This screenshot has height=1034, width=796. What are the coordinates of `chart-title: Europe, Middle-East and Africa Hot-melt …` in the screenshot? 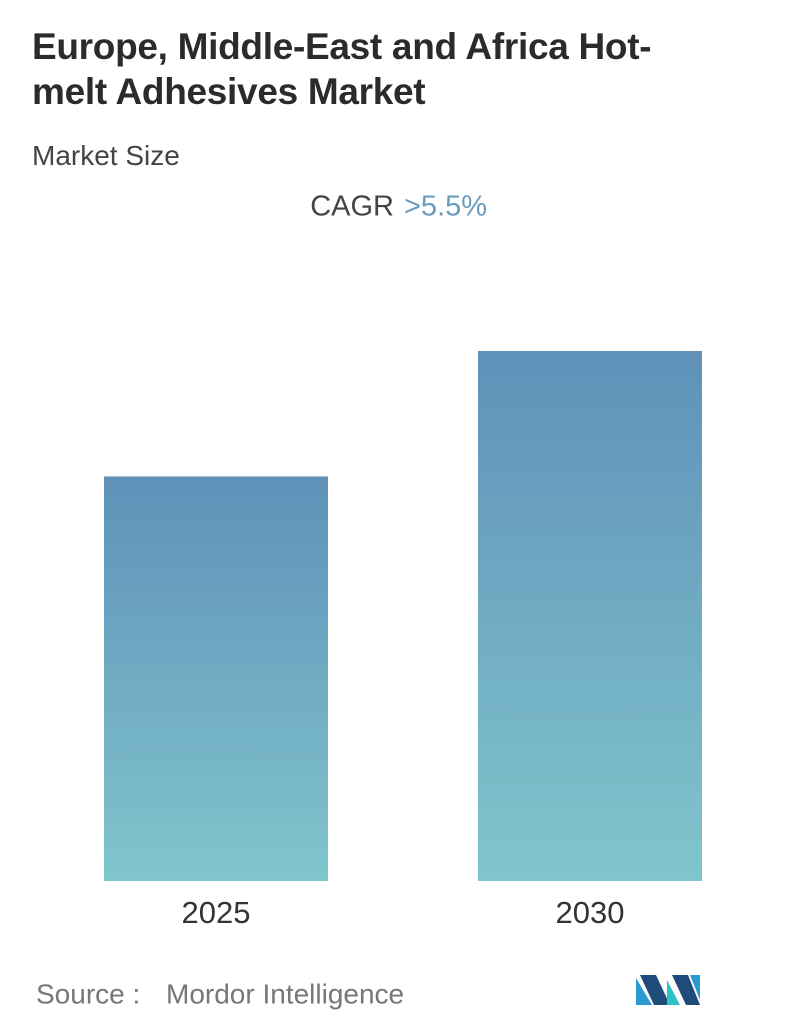 It's located at (342, 69).